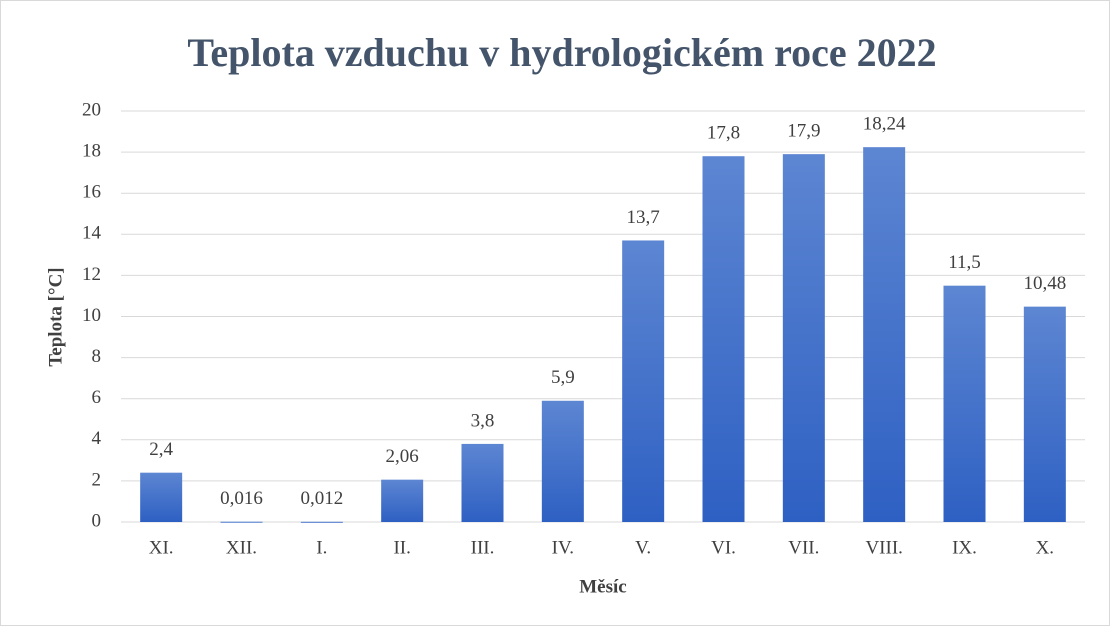  What do you see at coordinates (91, 109) in the screenshot?
I see `y-tick-label: 20` at bounding box center [91, 109].